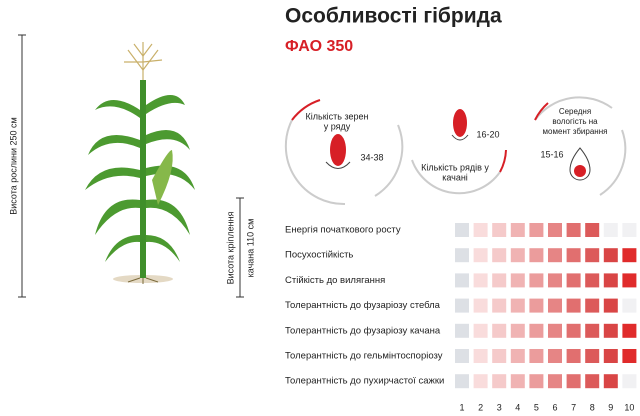 The image size is (640, 416). Describe the element at coordinates (230, 247) in the screenshot. I see `ear-height: Висота кріплення` at that location.